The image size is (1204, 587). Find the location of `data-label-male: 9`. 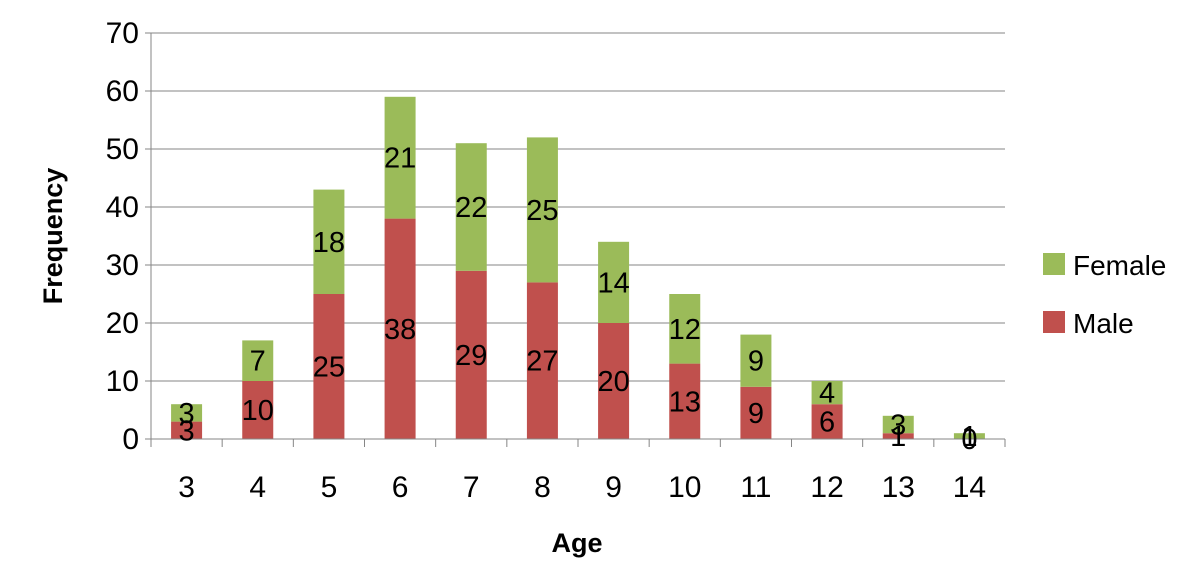

data-label-male: 9 is located at coordinates (756, 414).